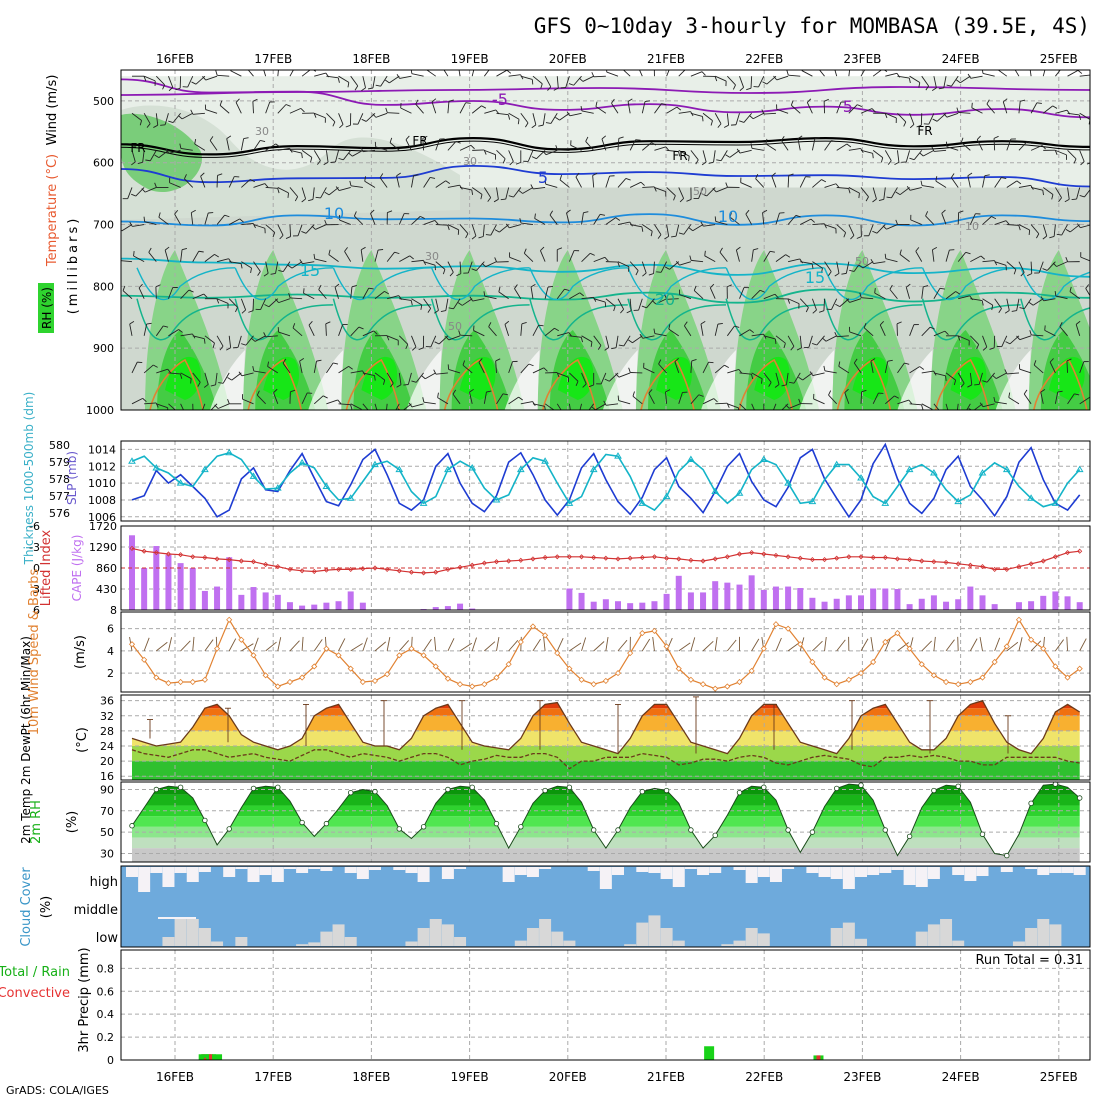 The width and height of the screenshot is (1100, 1100). What do you see at coordinates (314, 607) in the screenshot?
I see `cape-bar` at bounding box center [314, 607].